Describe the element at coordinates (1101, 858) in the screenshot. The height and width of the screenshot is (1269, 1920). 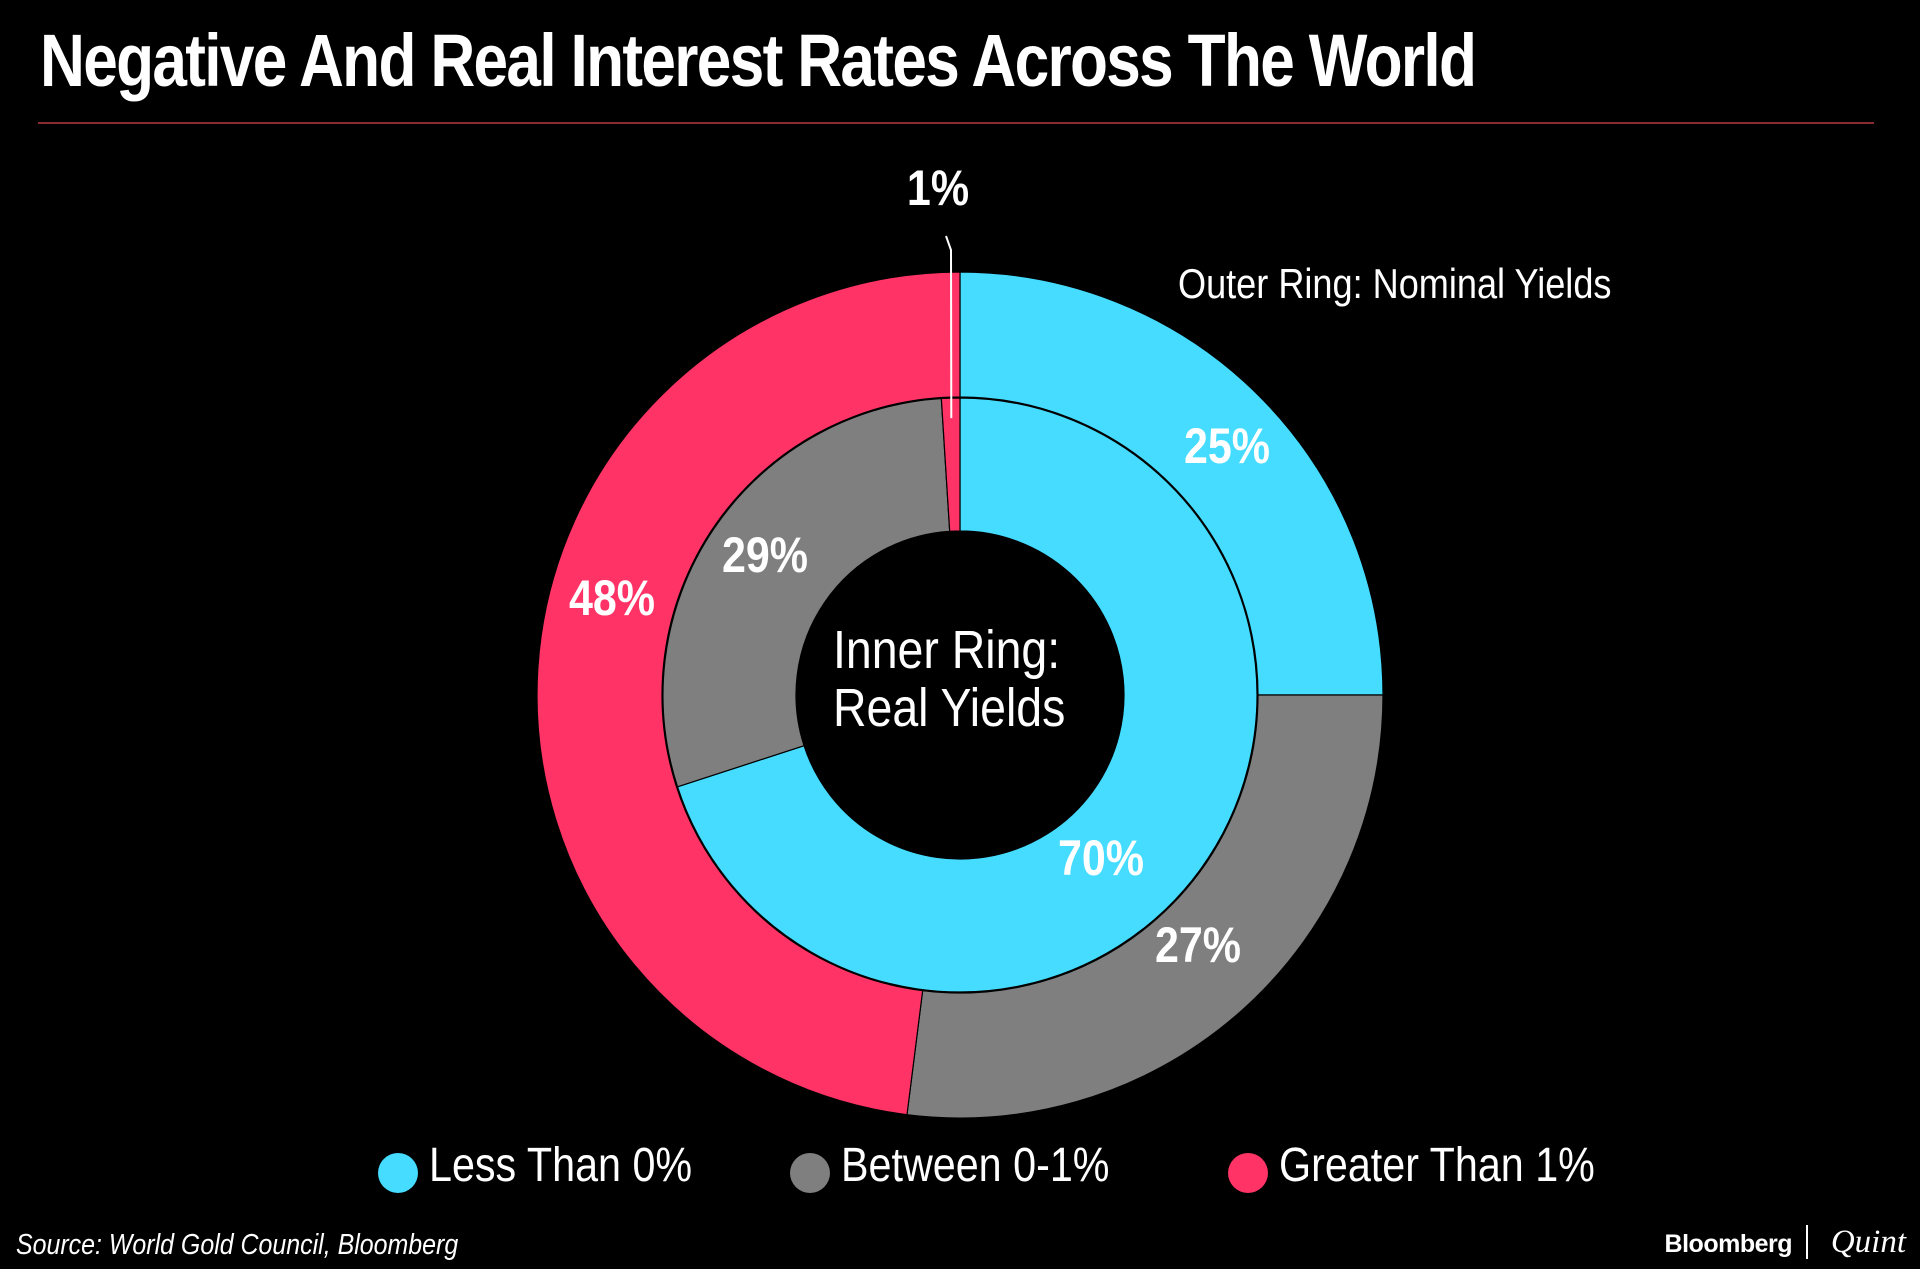
I see `inner-ring-label-less-than-0: 70%` at that location.